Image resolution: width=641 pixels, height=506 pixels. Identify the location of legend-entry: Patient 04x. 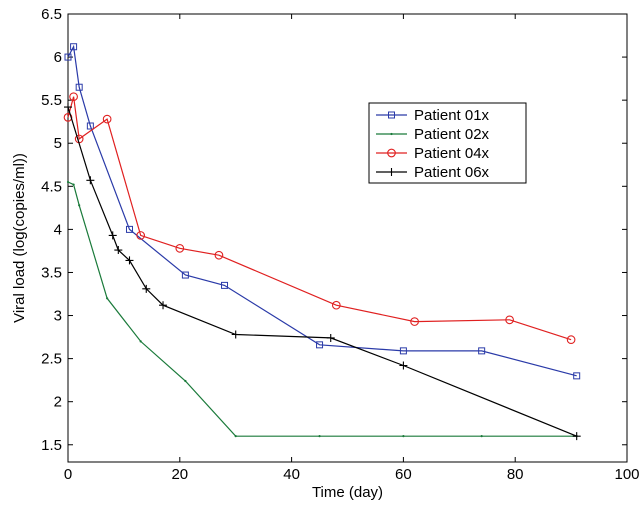
(433, 153).